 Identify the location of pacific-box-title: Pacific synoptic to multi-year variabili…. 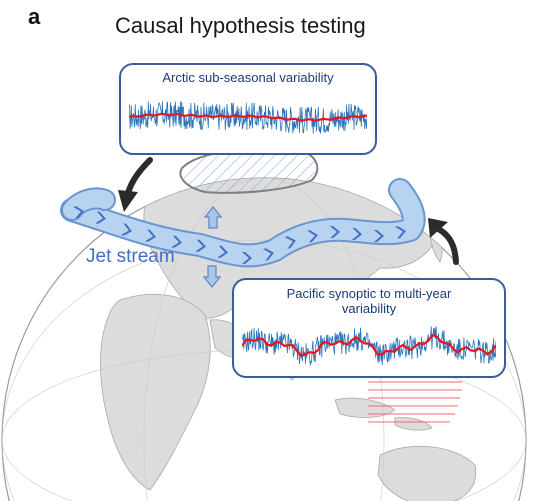
(369, 301).